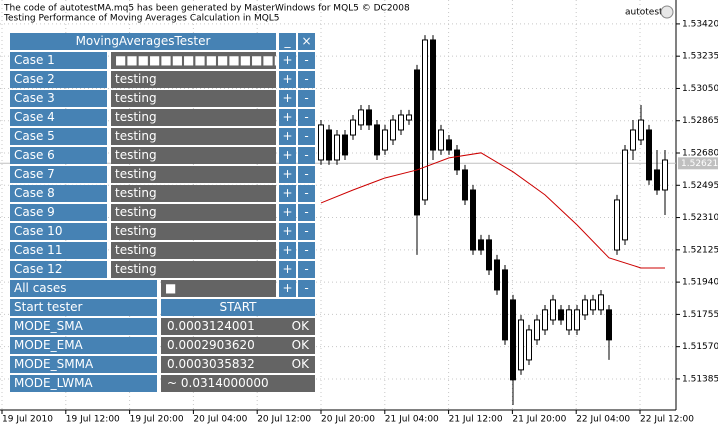 The image size is (718, 427). What do you see at coordinates (700, 347) in the screenshot?
I see `price-label: 1.51570` at bounding box center [700, 347].